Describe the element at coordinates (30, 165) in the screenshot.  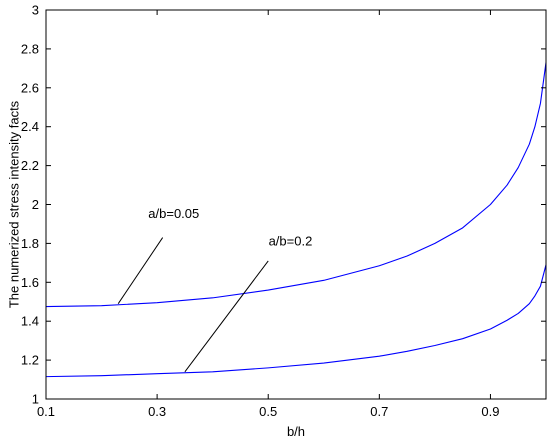
I see `y-tick-label: 2.2` at that location.